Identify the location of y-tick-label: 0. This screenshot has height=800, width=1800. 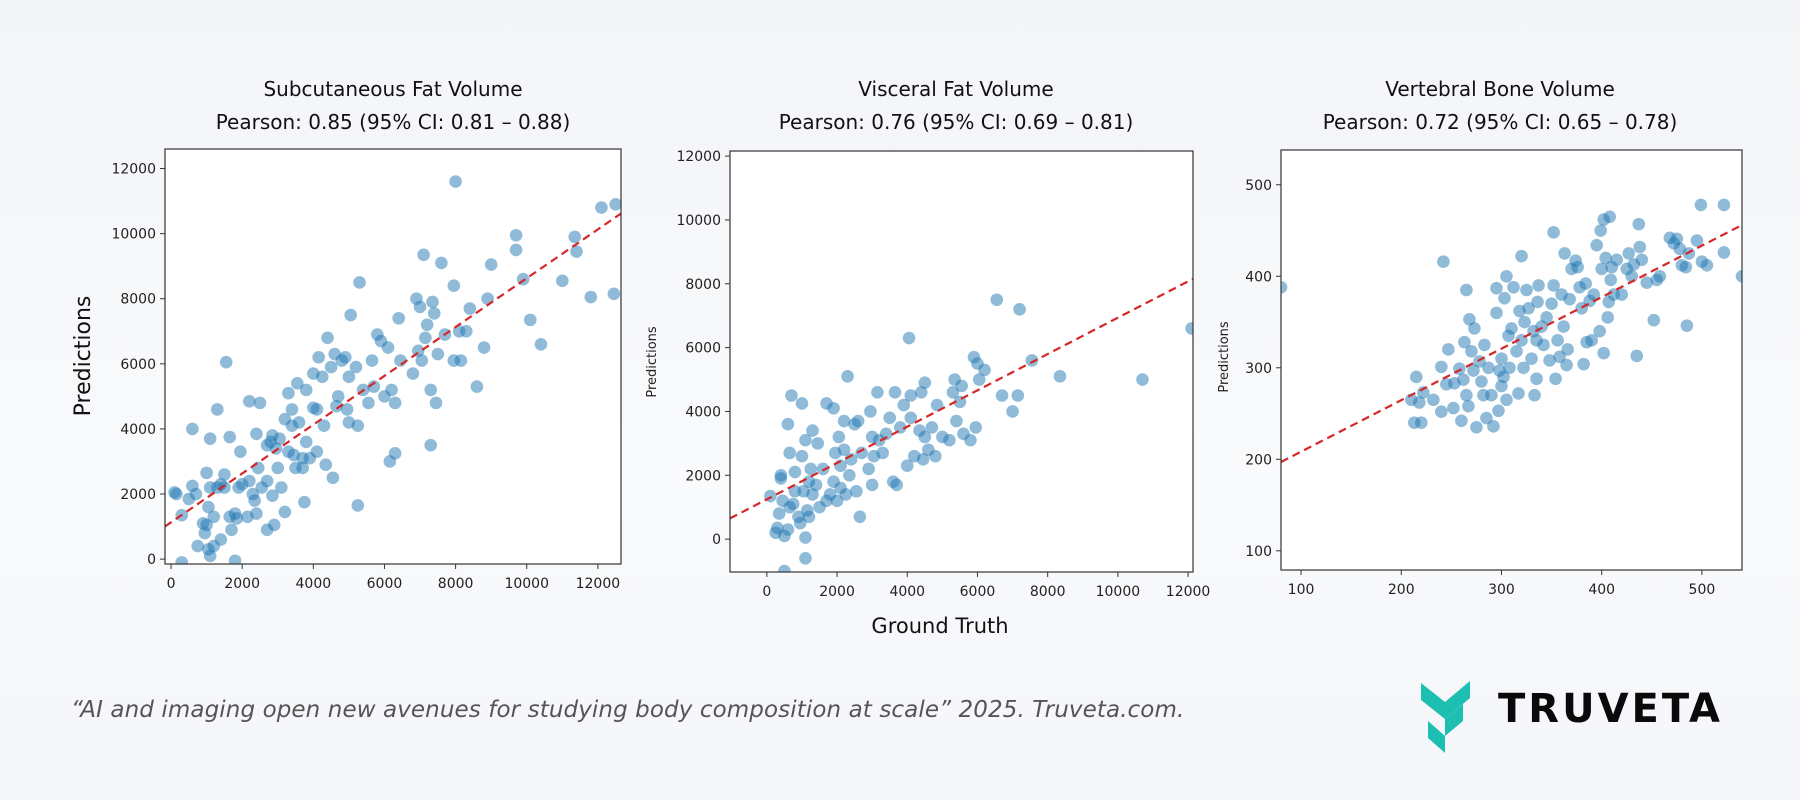
(716, 540).